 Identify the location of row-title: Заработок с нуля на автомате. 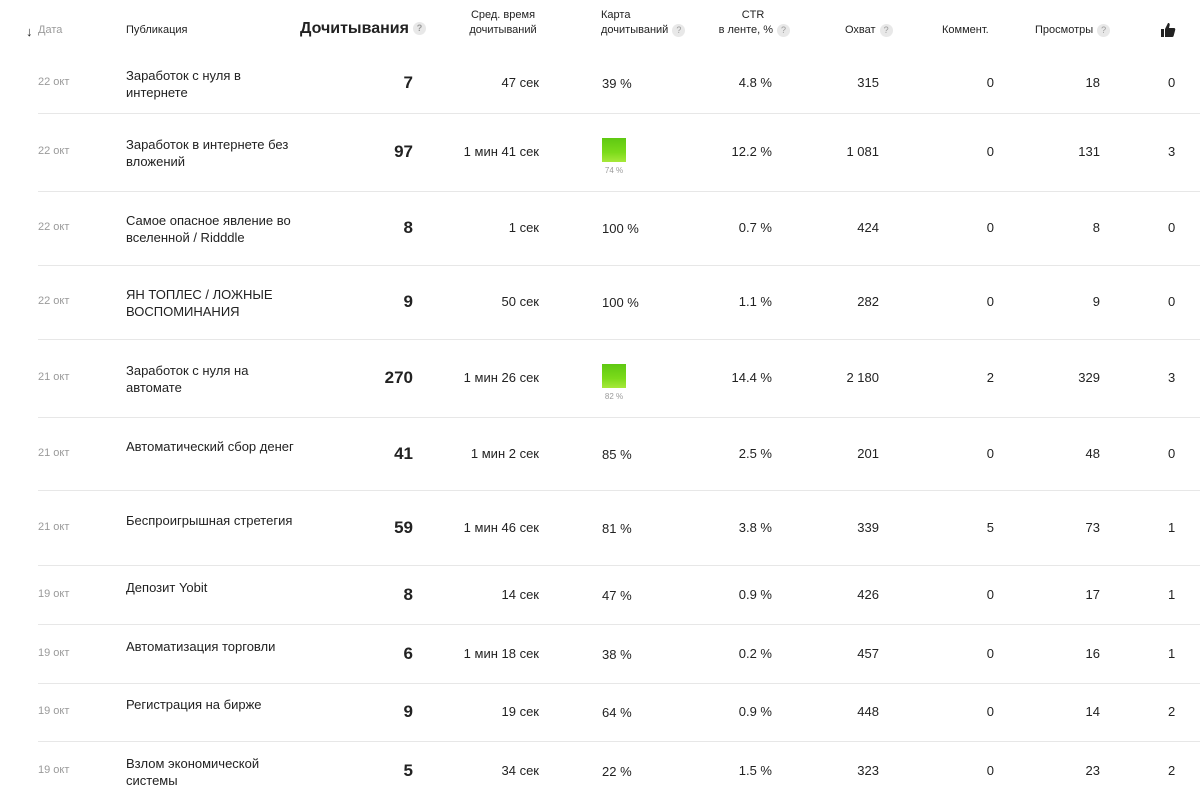
(187, 379).